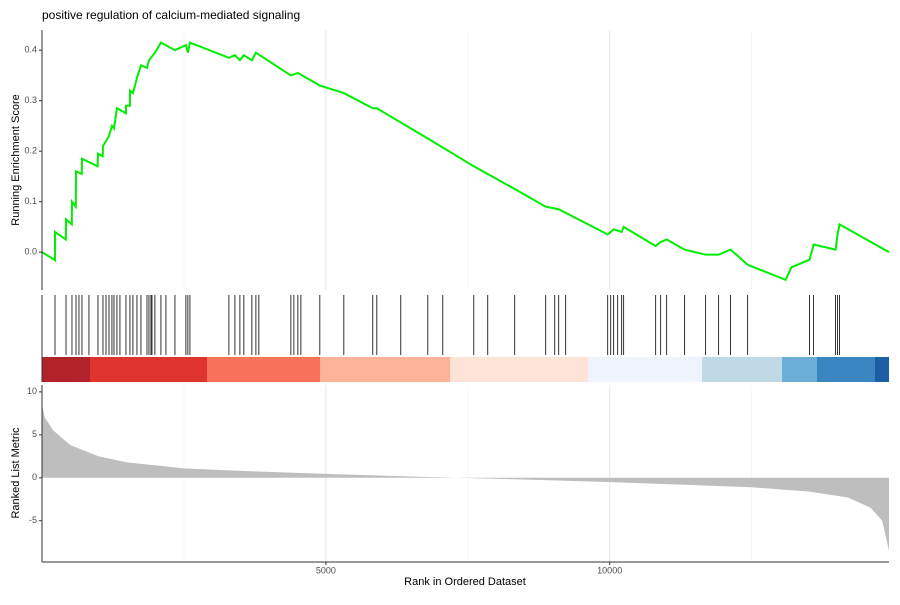  Describe the element at coordinates (30, 100) in the screenshot. I see `y-tick-label: 0.3` at that location.